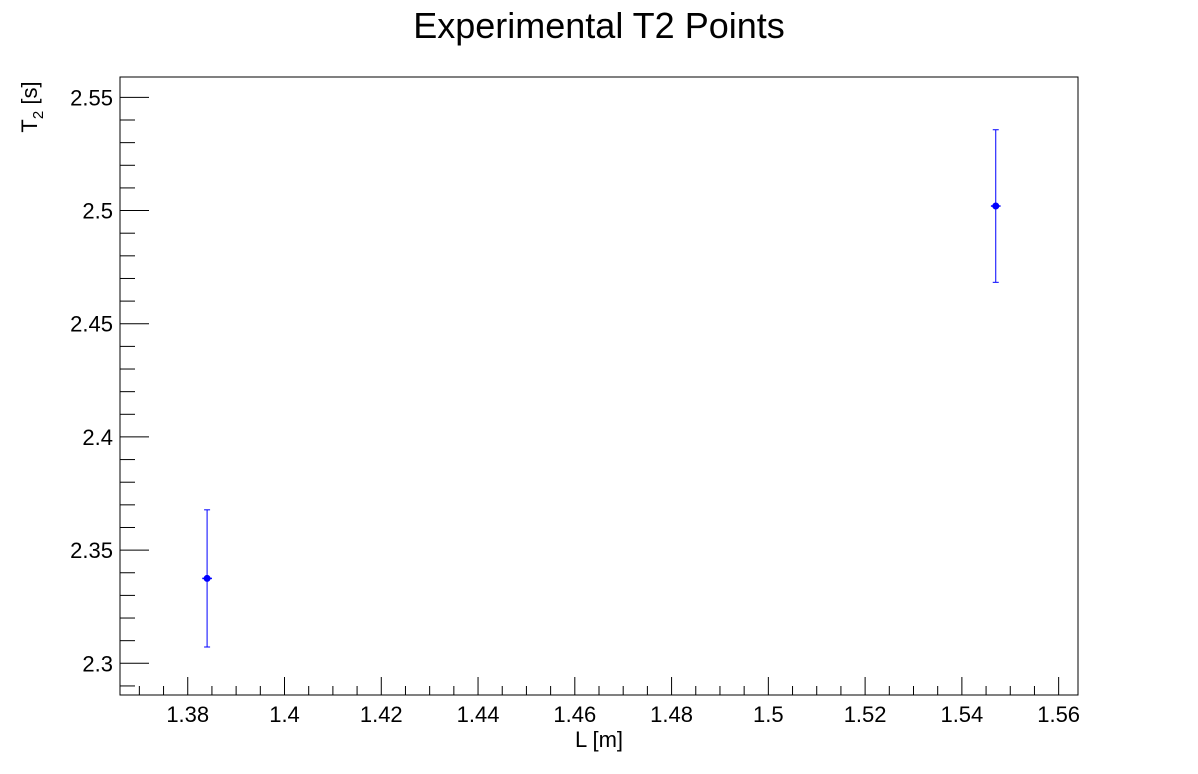 This screenshot has width=1198, height=774. I want to click on y-axis-label-main: T, so click(29, 125).